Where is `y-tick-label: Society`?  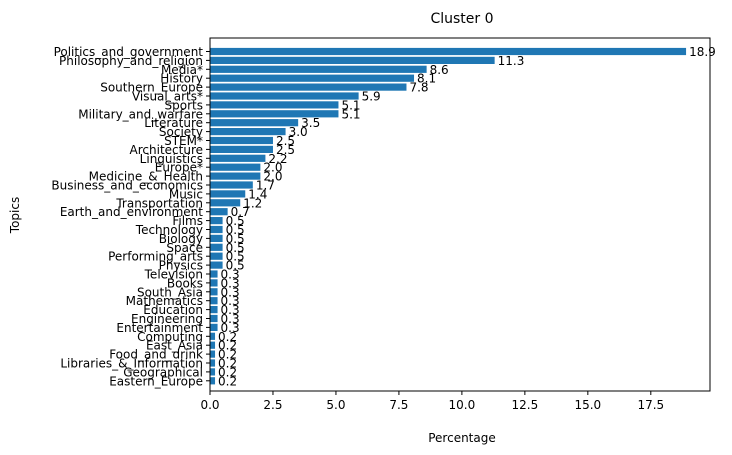
y-tick-label: Society is located at coordinates (181, 132).